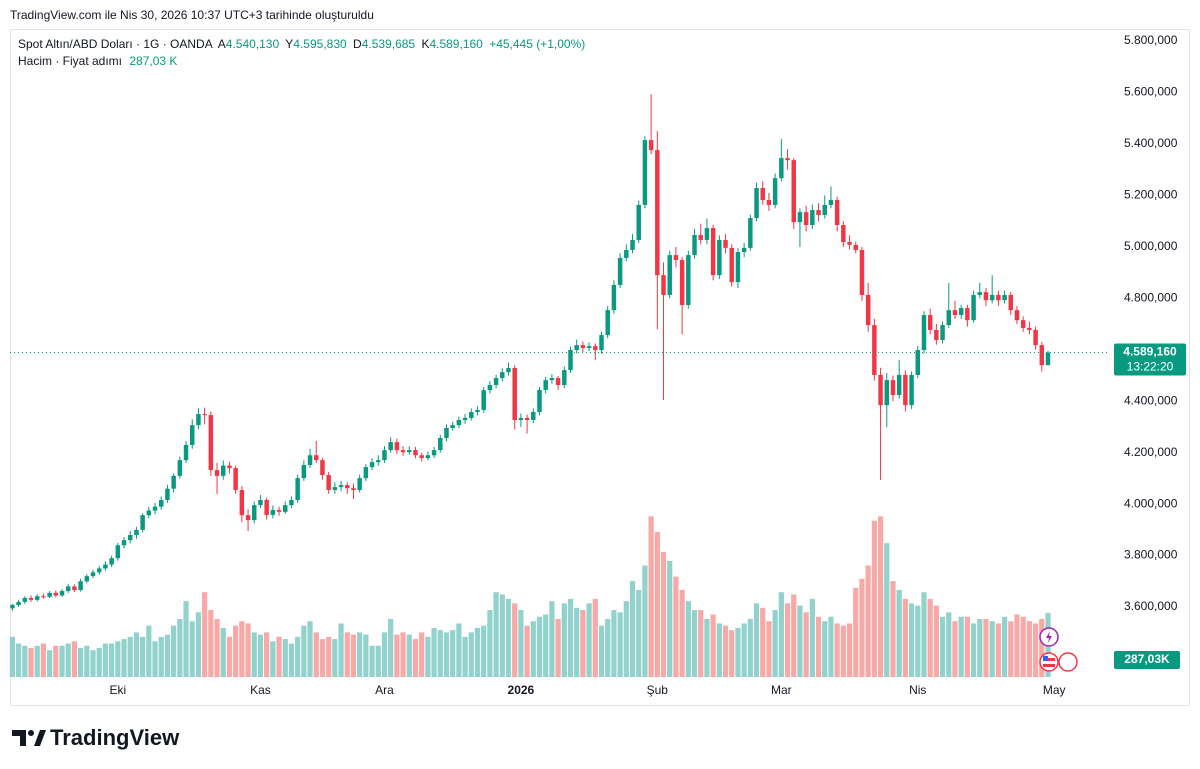  Describe the element at coordinates (389, 44) in the screenshot. I see `low-value: 4.539,685` at that location.